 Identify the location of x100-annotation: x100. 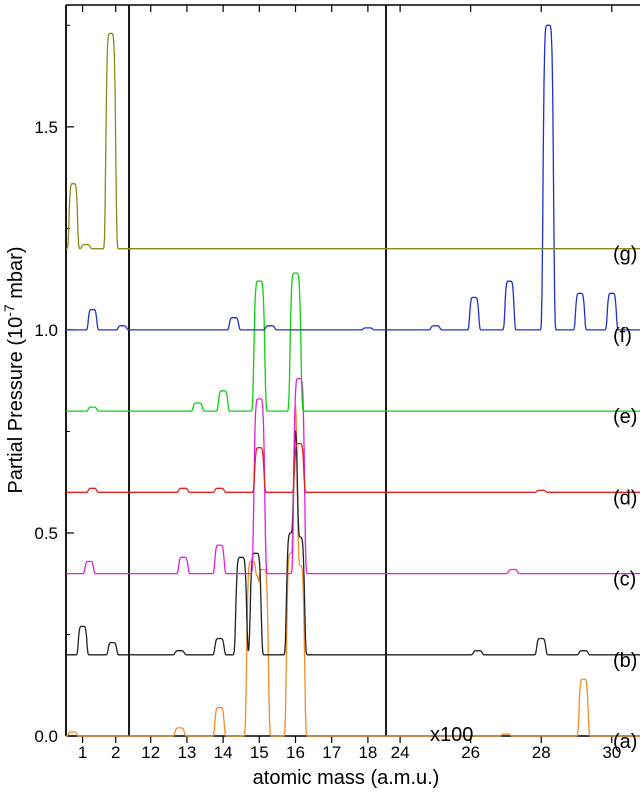
(451, 735).